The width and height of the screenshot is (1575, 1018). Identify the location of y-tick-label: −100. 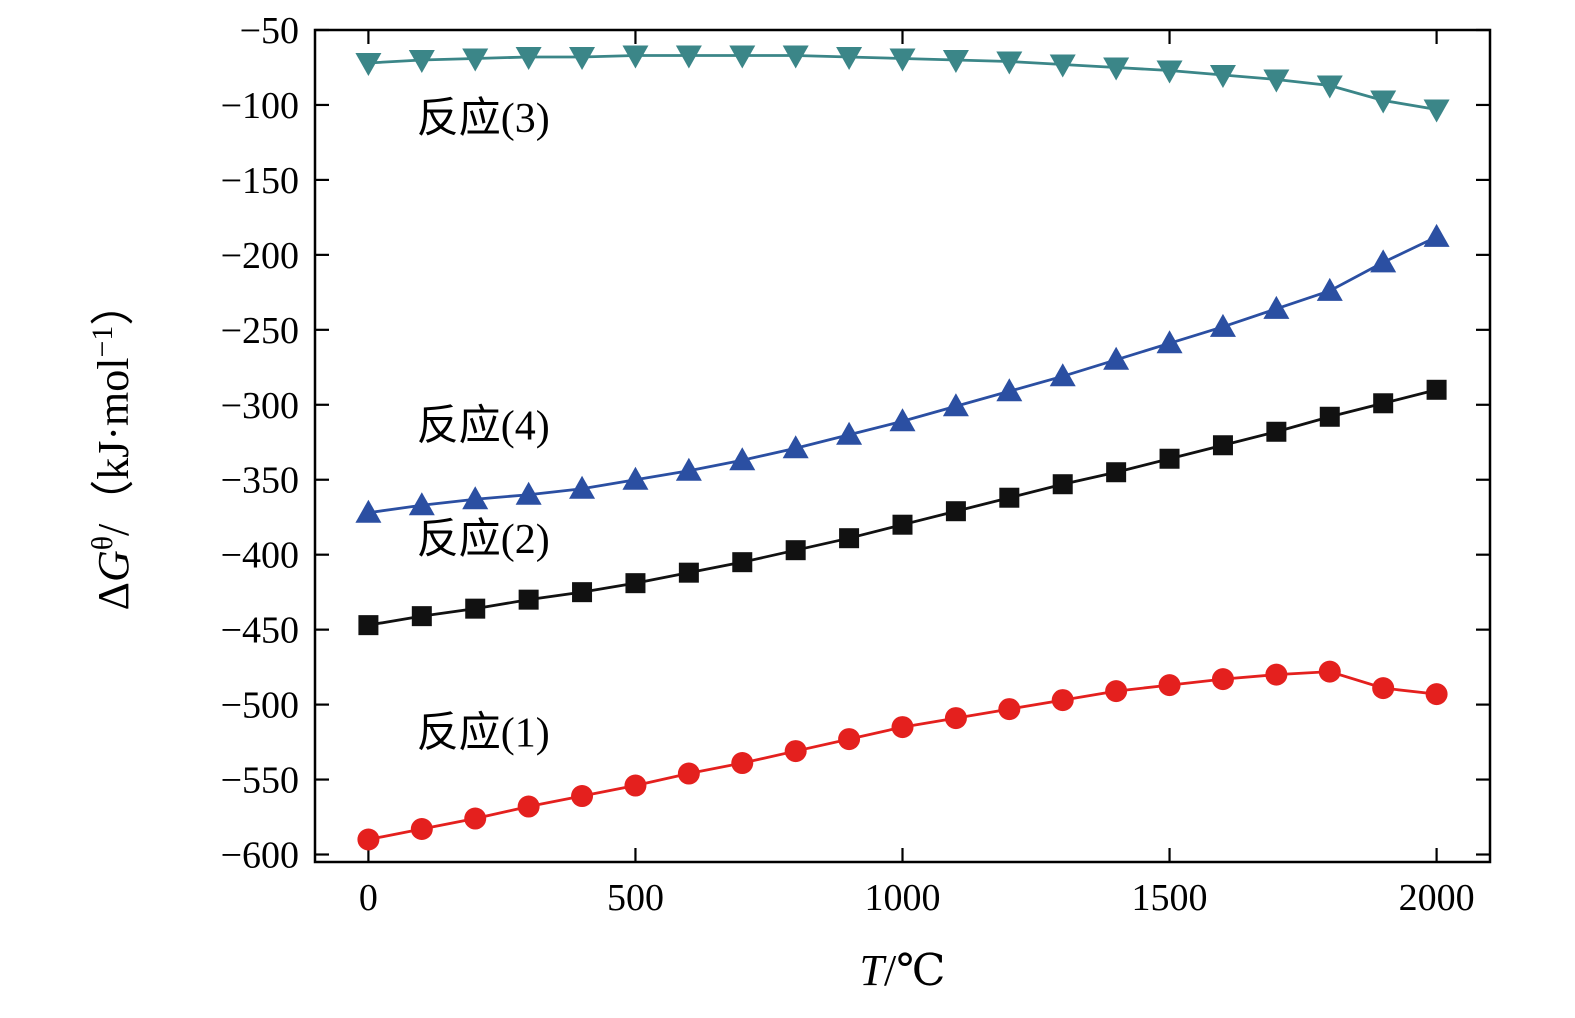
(260, 106).